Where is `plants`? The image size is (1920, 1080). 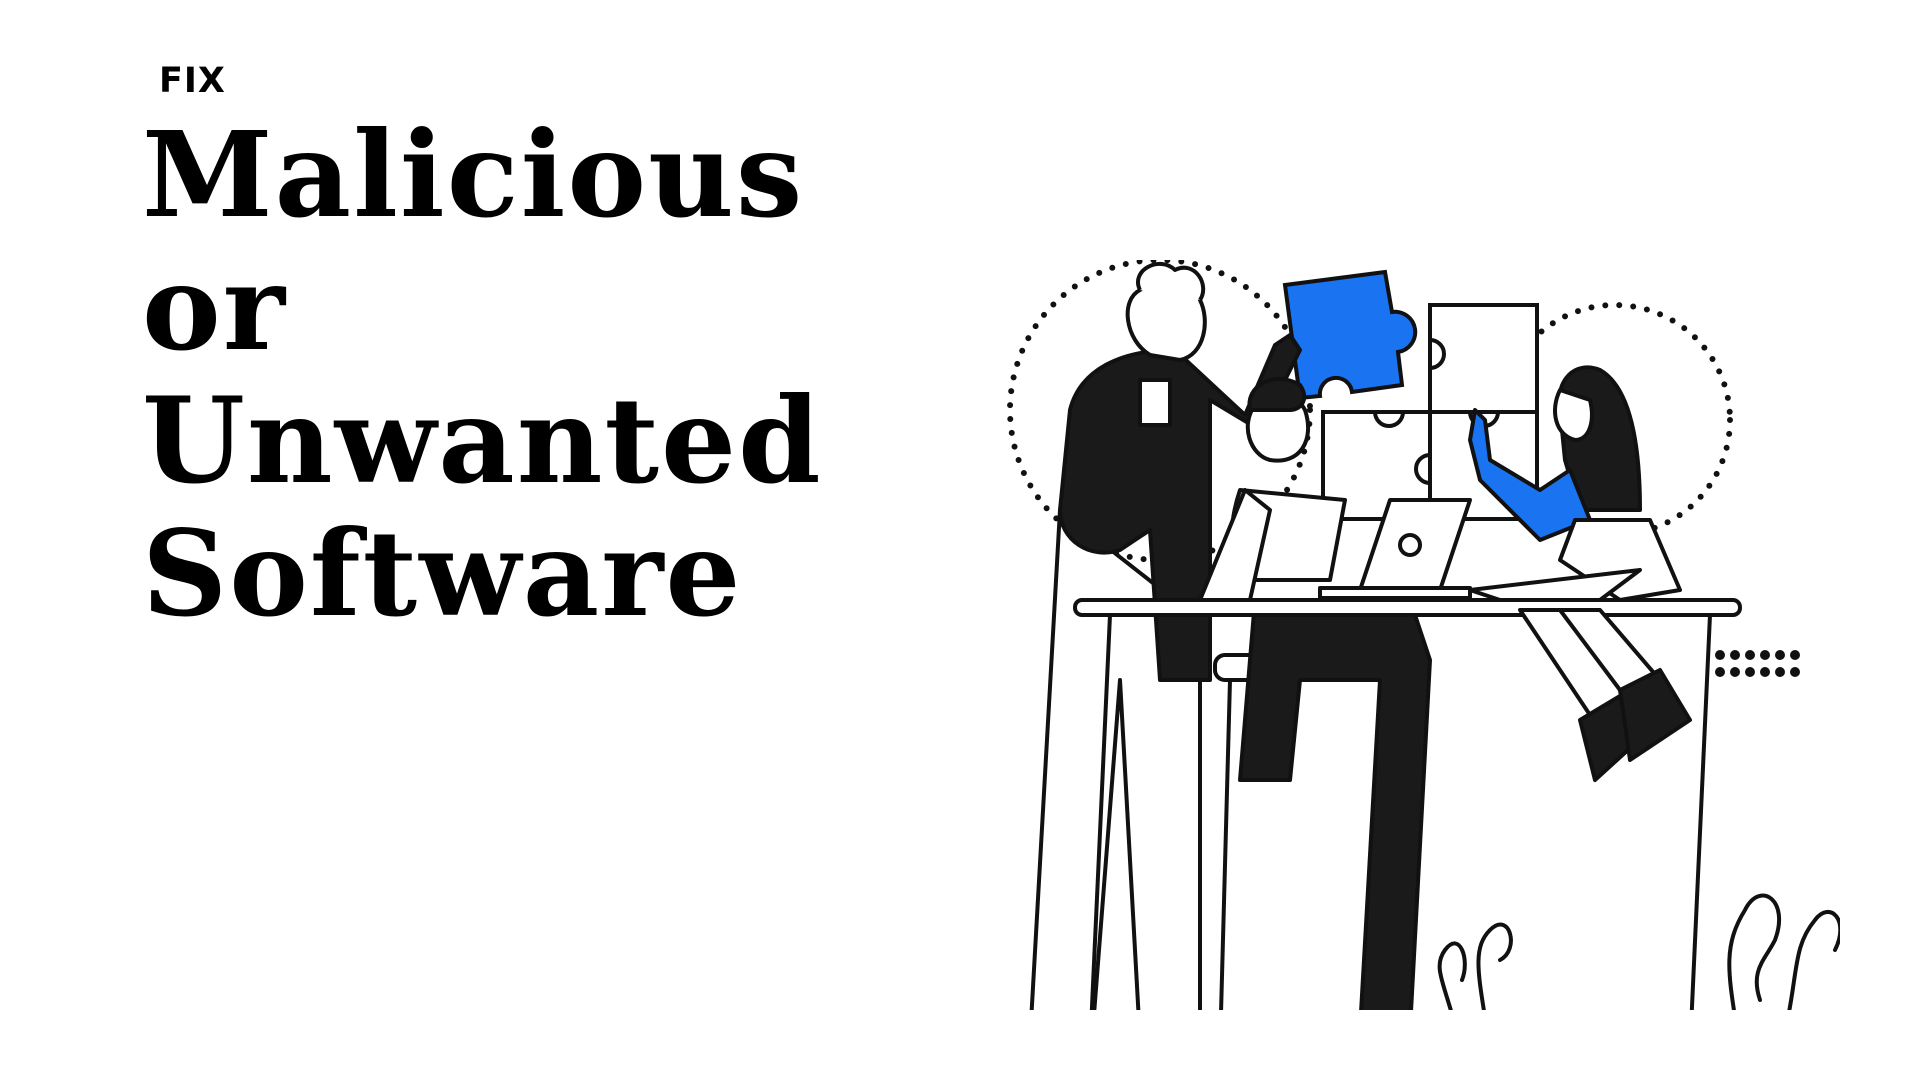 plants is located at coordinates (1638, 951).